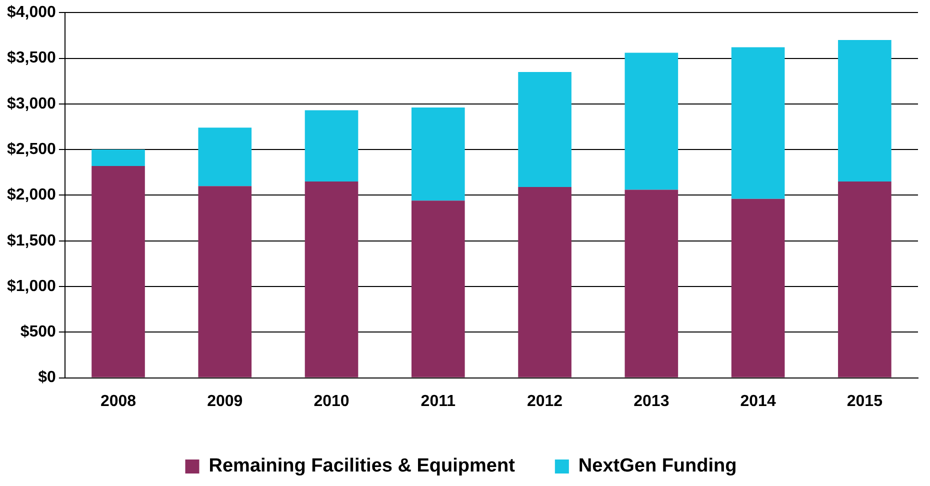 This screenshot has width=930, height=486. Describe the element at coordinates (362, 466) in the screenshot. I see `legend-label: Remaining Facilities & Equipment` at that location.